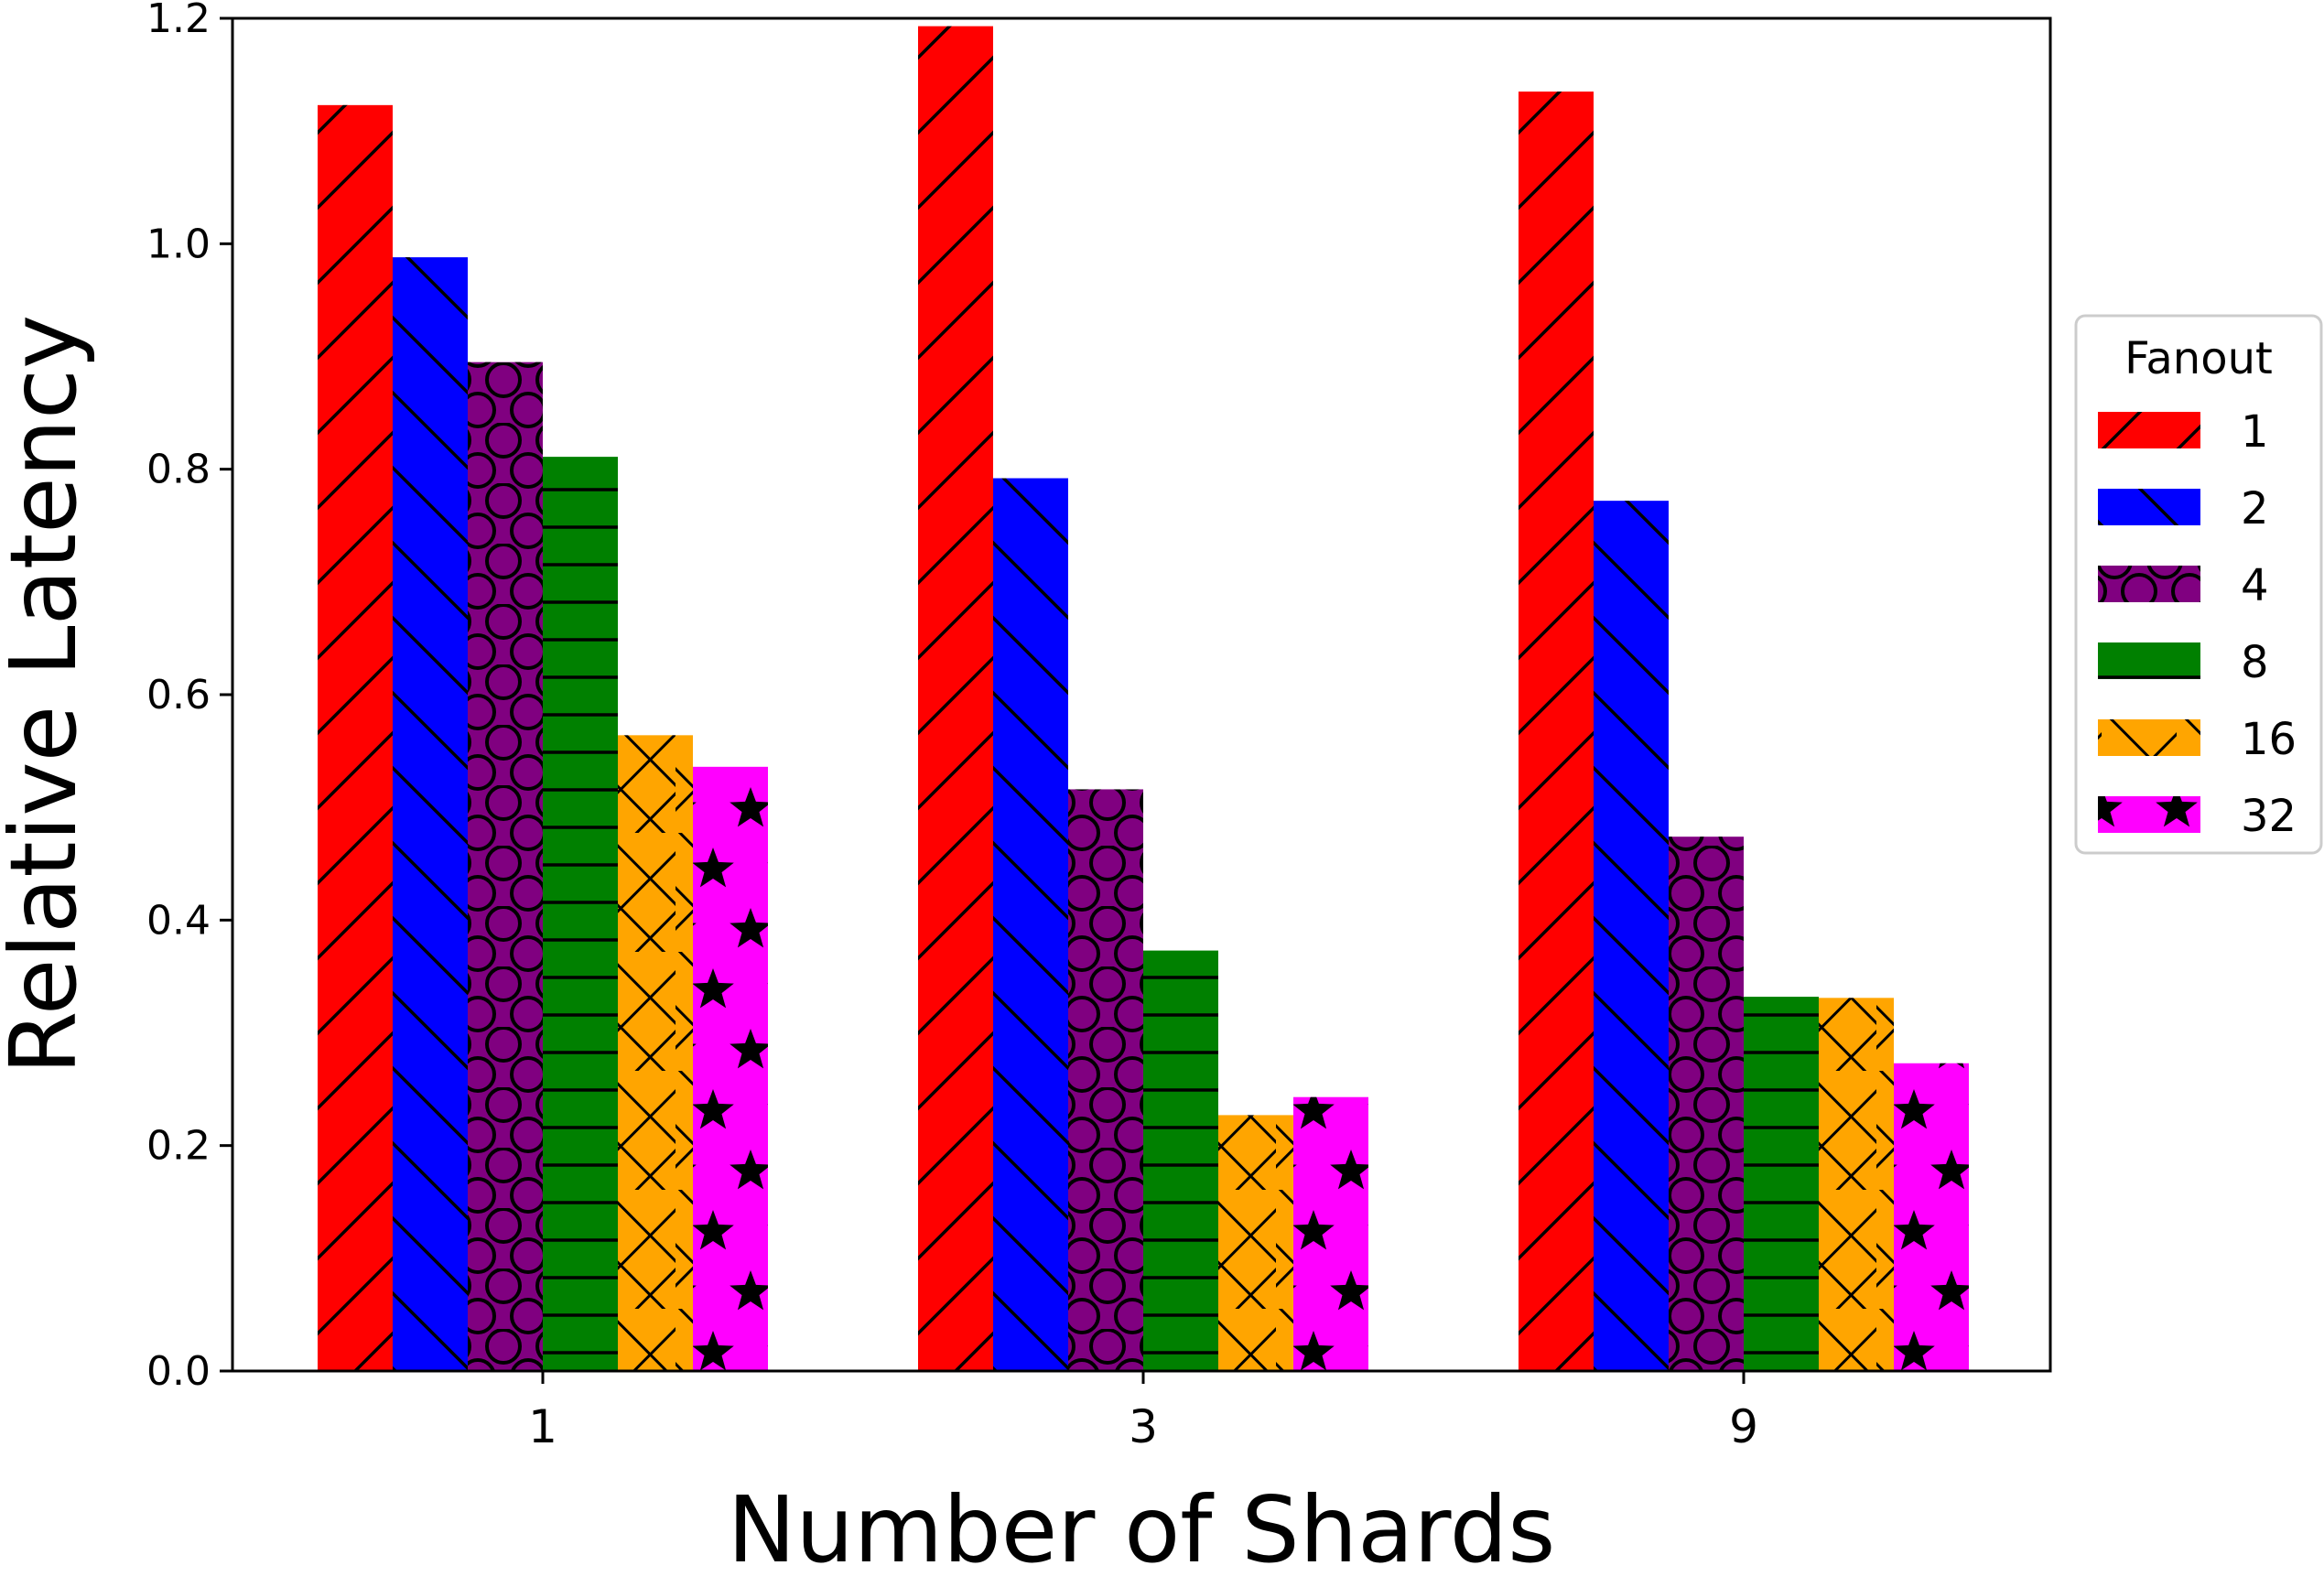 This screenshot has height=1587, width=2324. What do you see at coordinates (178, 1146) in the screenshot?
I see `y-tick-label: 0.2` at bounding box center [178, 1146].